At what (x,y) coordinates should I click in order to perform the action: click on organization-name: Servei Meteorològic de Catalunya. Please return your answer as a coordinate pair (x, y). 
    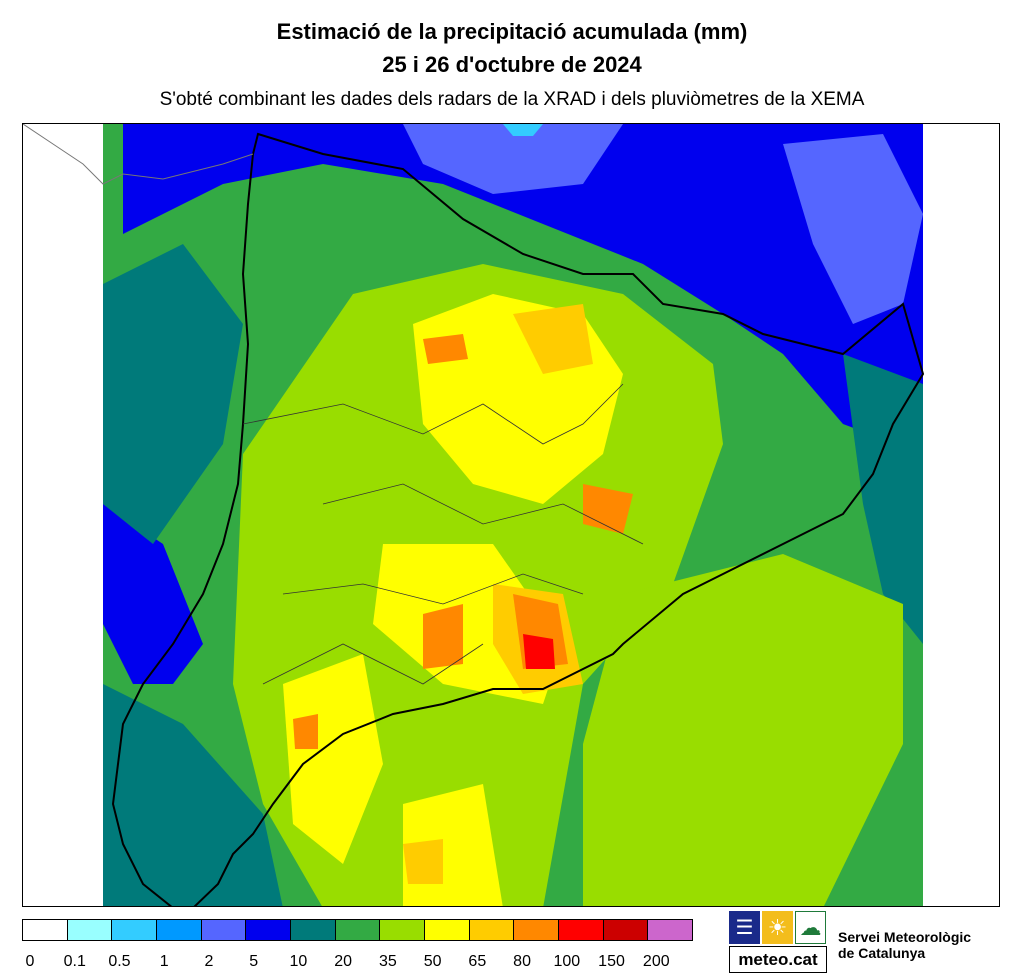
    Looking at the image, I should click on (904, 945).